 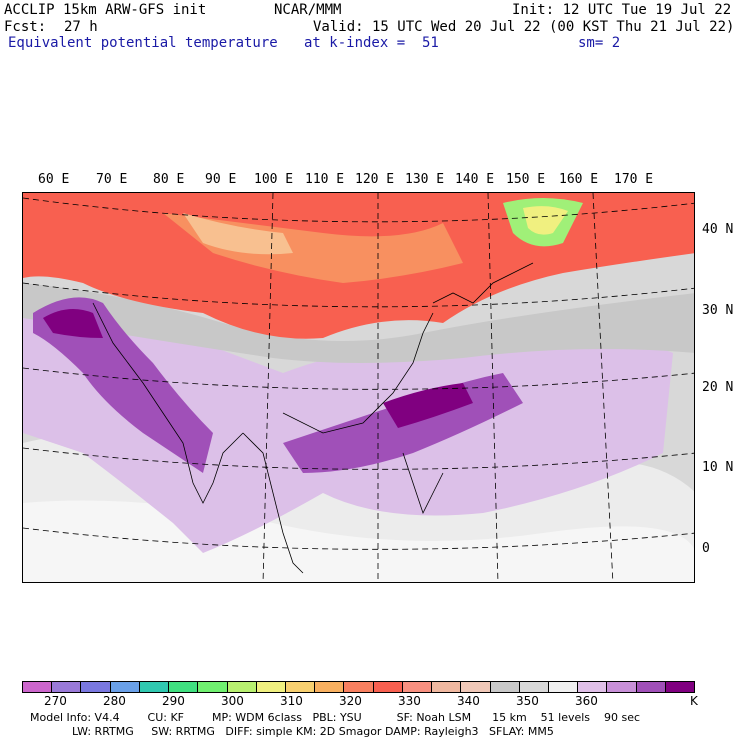 I want to click on deep-purple-india-core, so click(x=123, y=385).